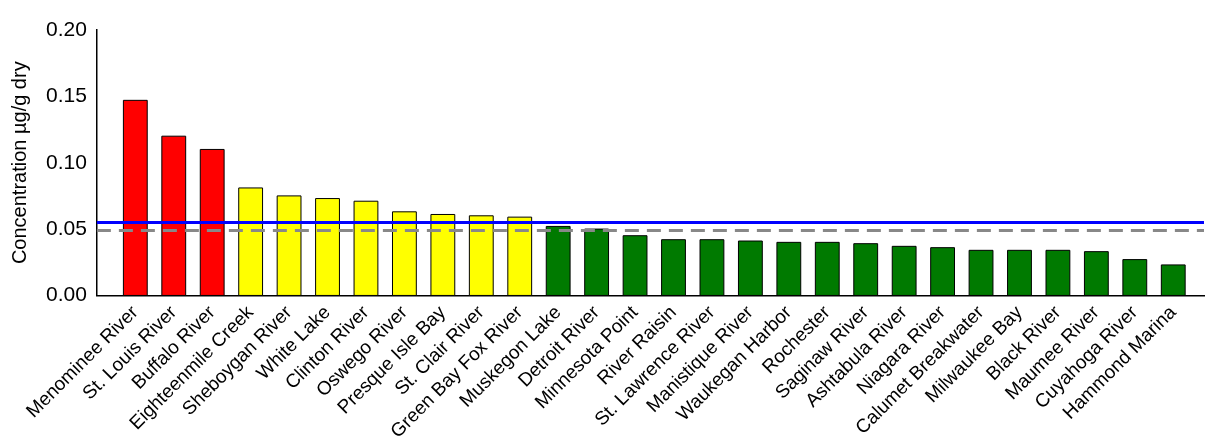  Describe the element at coordinates (66, 161) in the screenshot. I see `y-tick-label: 0.10` at that location.